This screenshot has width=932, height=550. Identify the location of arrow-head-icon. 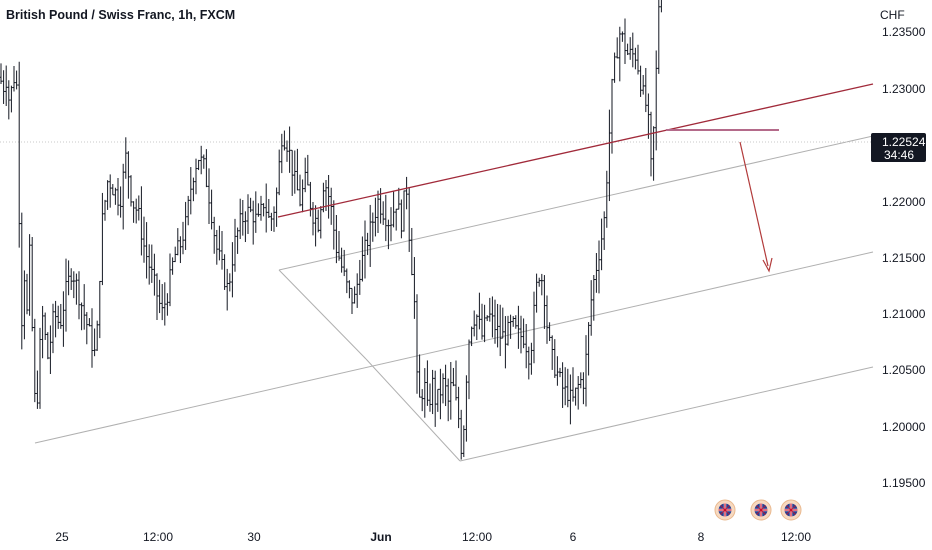
(767, 265).